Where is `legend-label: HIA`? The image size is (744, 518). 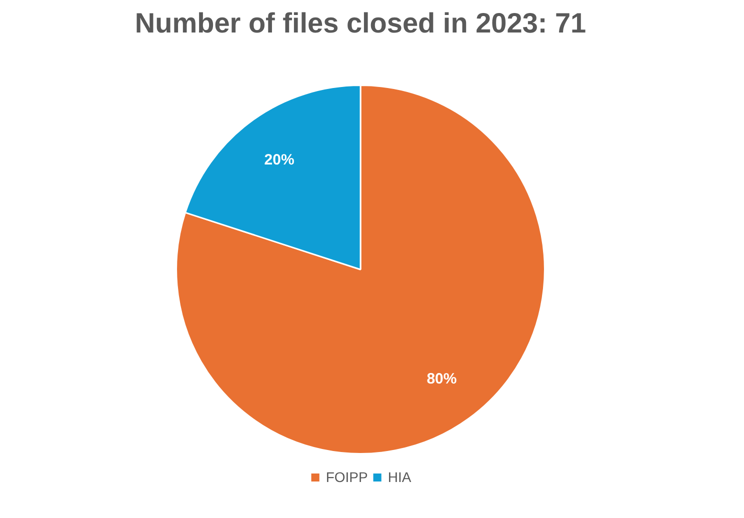 legend-label: HIA is located at coordinates (400, 477).